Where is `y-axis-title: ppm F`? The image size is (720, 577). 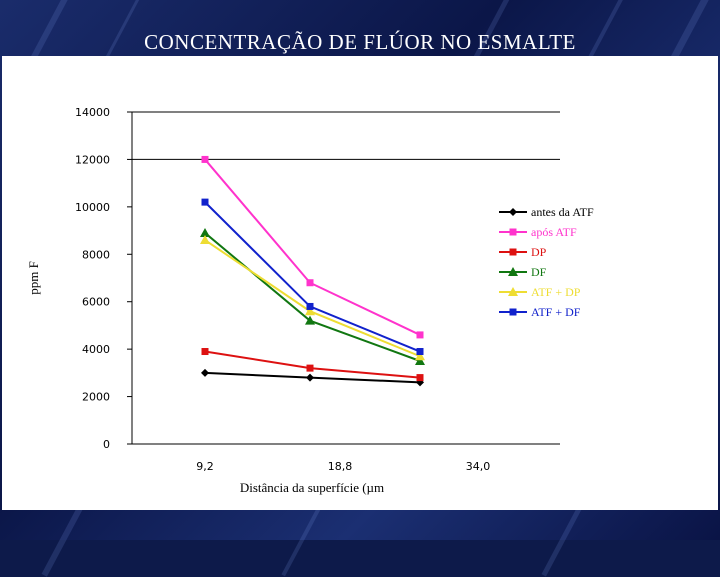 y-axis-title: ppm F is located at coordinates (33, 278).